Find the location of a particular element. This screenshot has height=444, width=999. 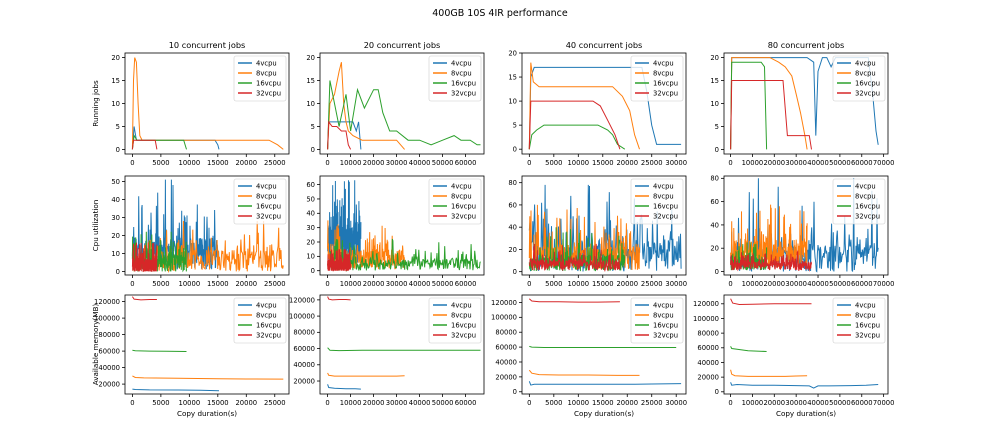

y-axis-label: Available memory(MB) is located at coordinates (95, 345).